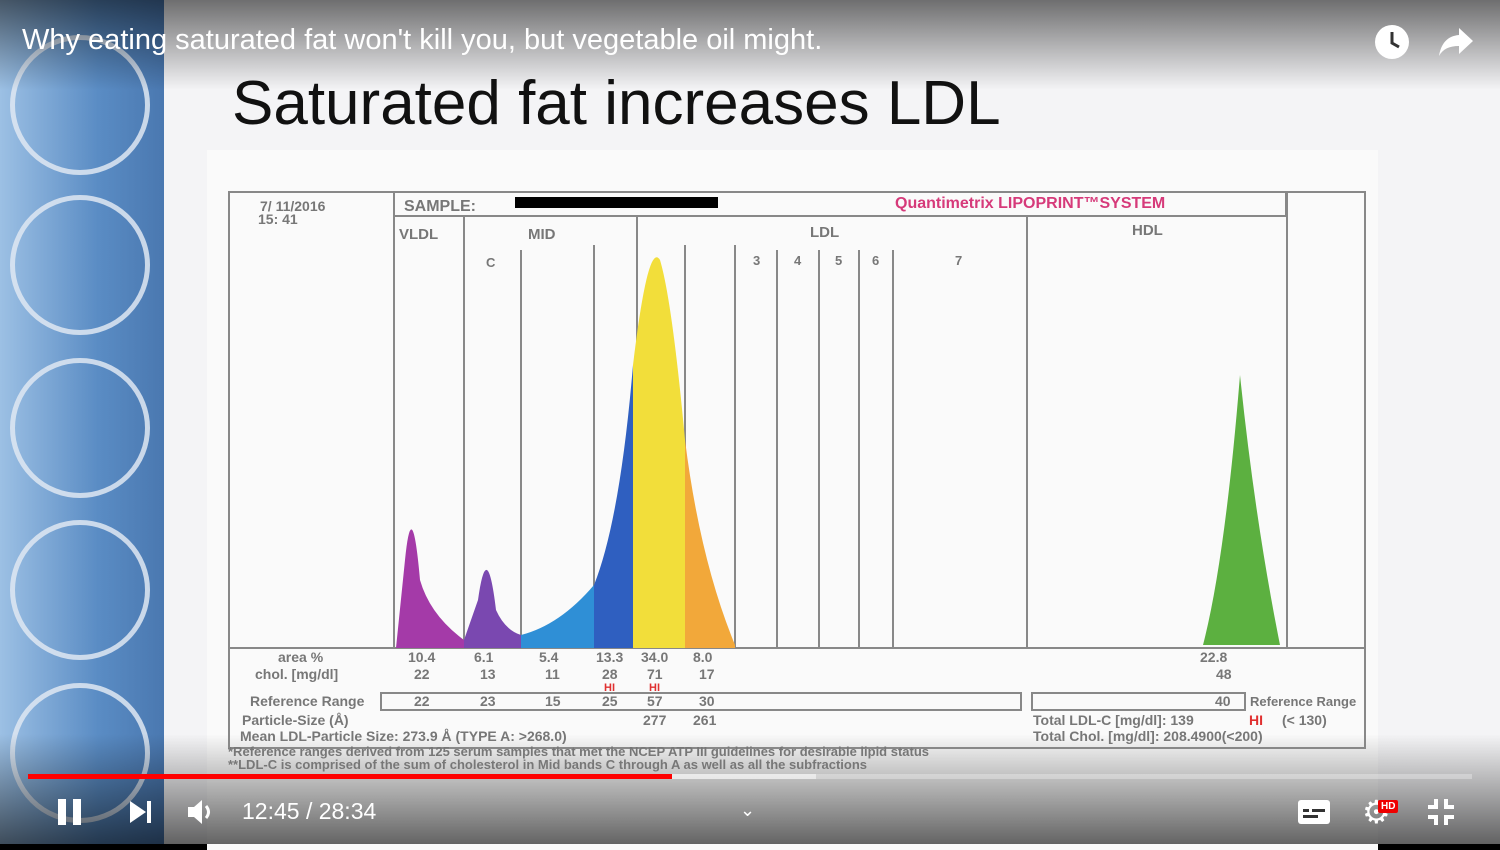  I want to click on clock-icon, so click(1392, 46).